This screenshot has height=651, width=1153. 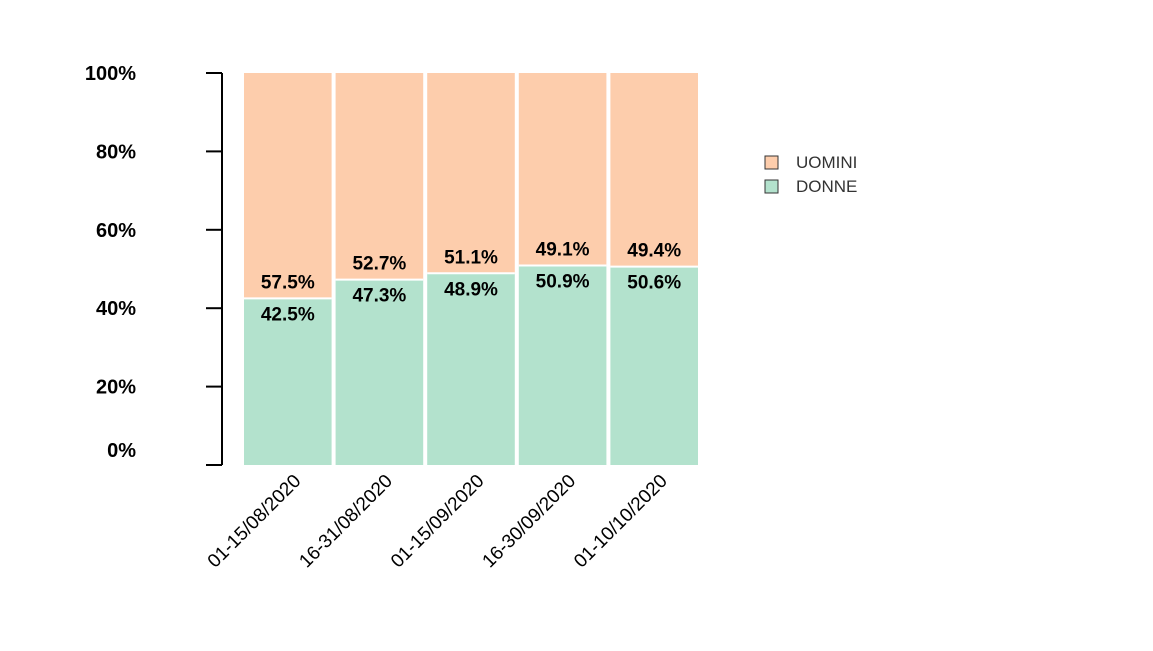 I want to click on data-label-uomini: 52.7%, so click(x=379, y=264).